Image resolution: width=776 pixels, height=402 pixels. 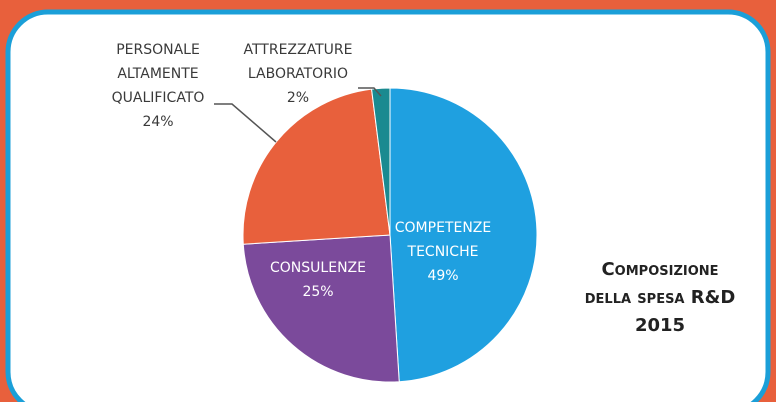 What do you see at coordinates (442, 276) in the screenshot?
I see `value-label: 49%` at bounding box center [442, 276].